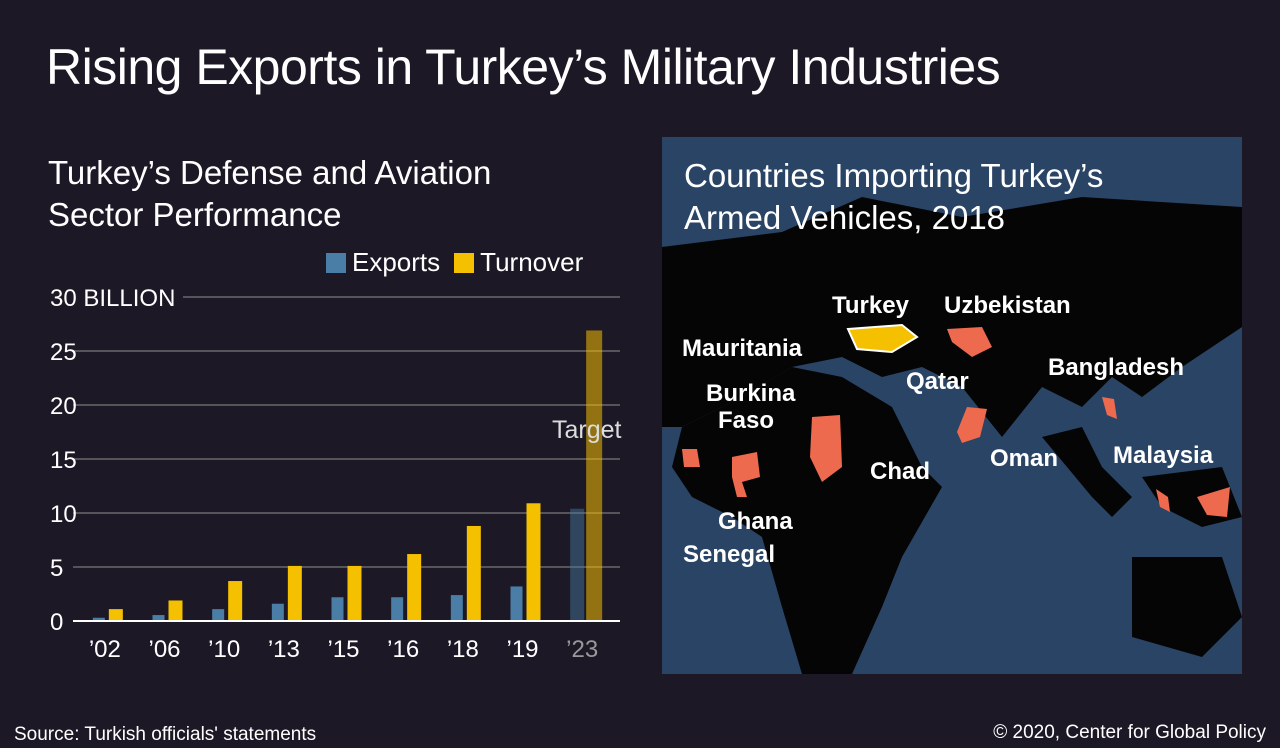 Image resolution: width=1280 pixels, height=748 pixels. Describe the element at coordinates (383, 262) in the screenshot. I see `legend-exports: Exports` at that location.